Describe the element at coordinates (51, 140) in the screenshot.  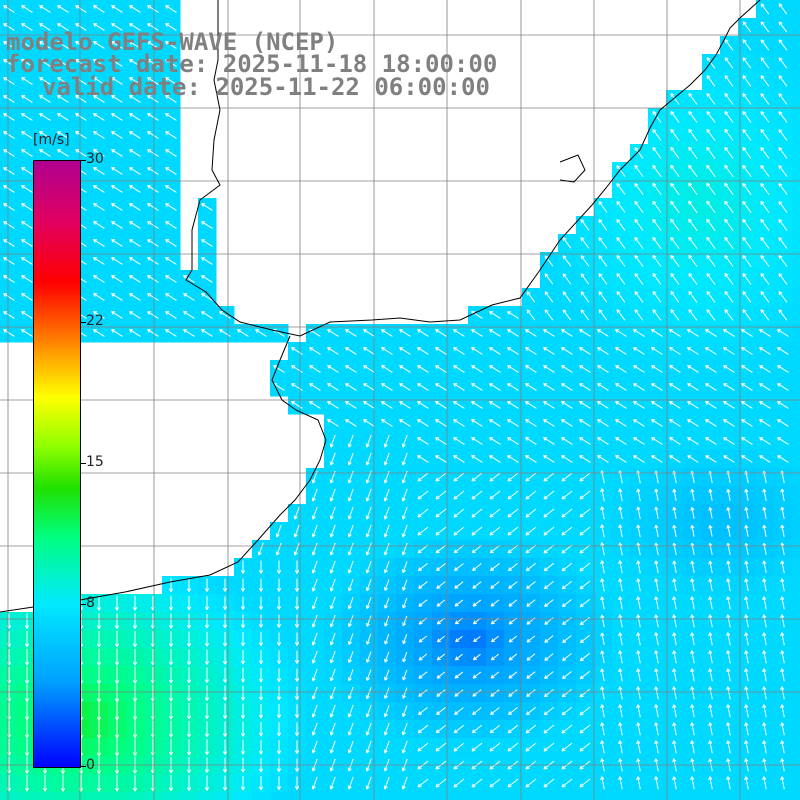
I see `colorbar-unit: [m/s]` at that location.